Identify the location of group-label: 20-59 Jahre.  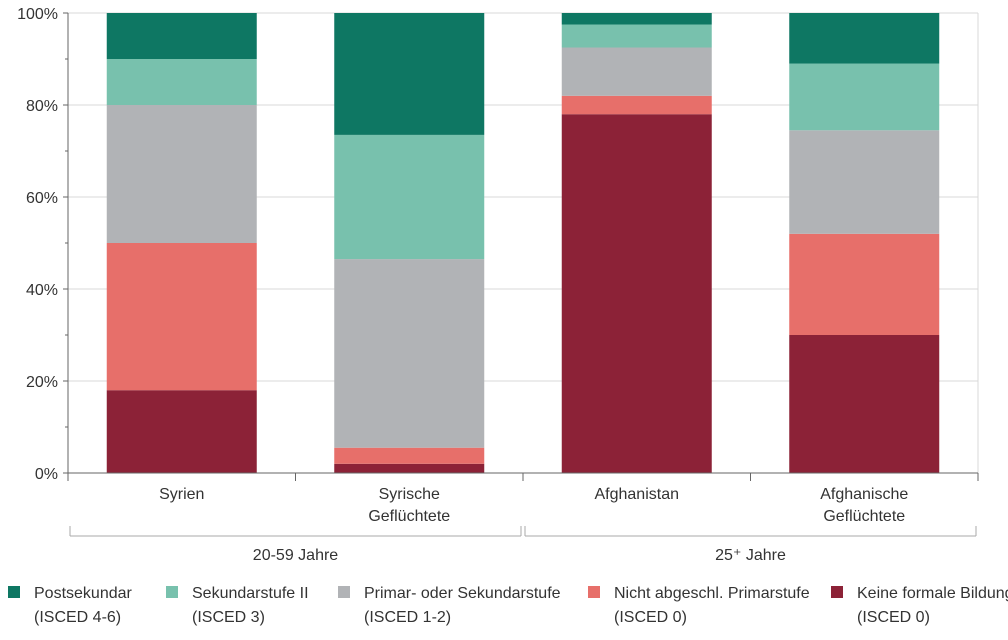
(295, 555).